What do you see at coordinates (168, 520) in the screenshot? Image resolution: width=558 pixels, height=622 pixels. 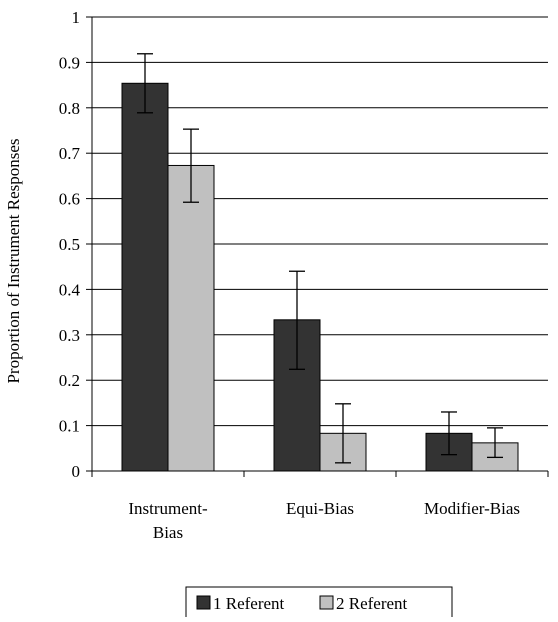 I see `x-category-label: Instrument- Bias` at bounding box center [168, 520].